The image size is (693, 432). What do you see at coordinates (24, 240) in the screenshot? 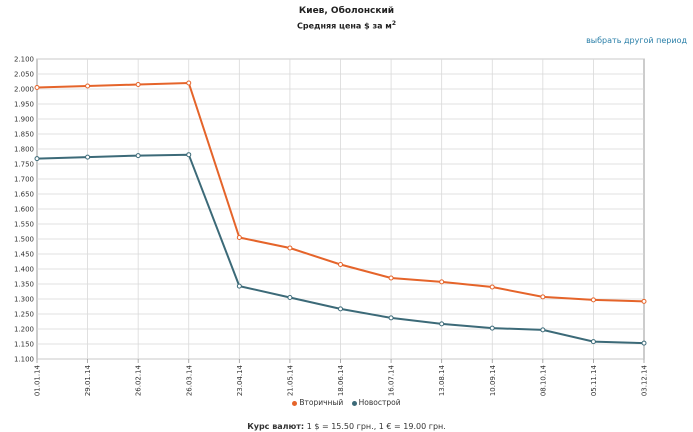
I see `y-tick-label: 1.500` at bounding box center [24, 240].